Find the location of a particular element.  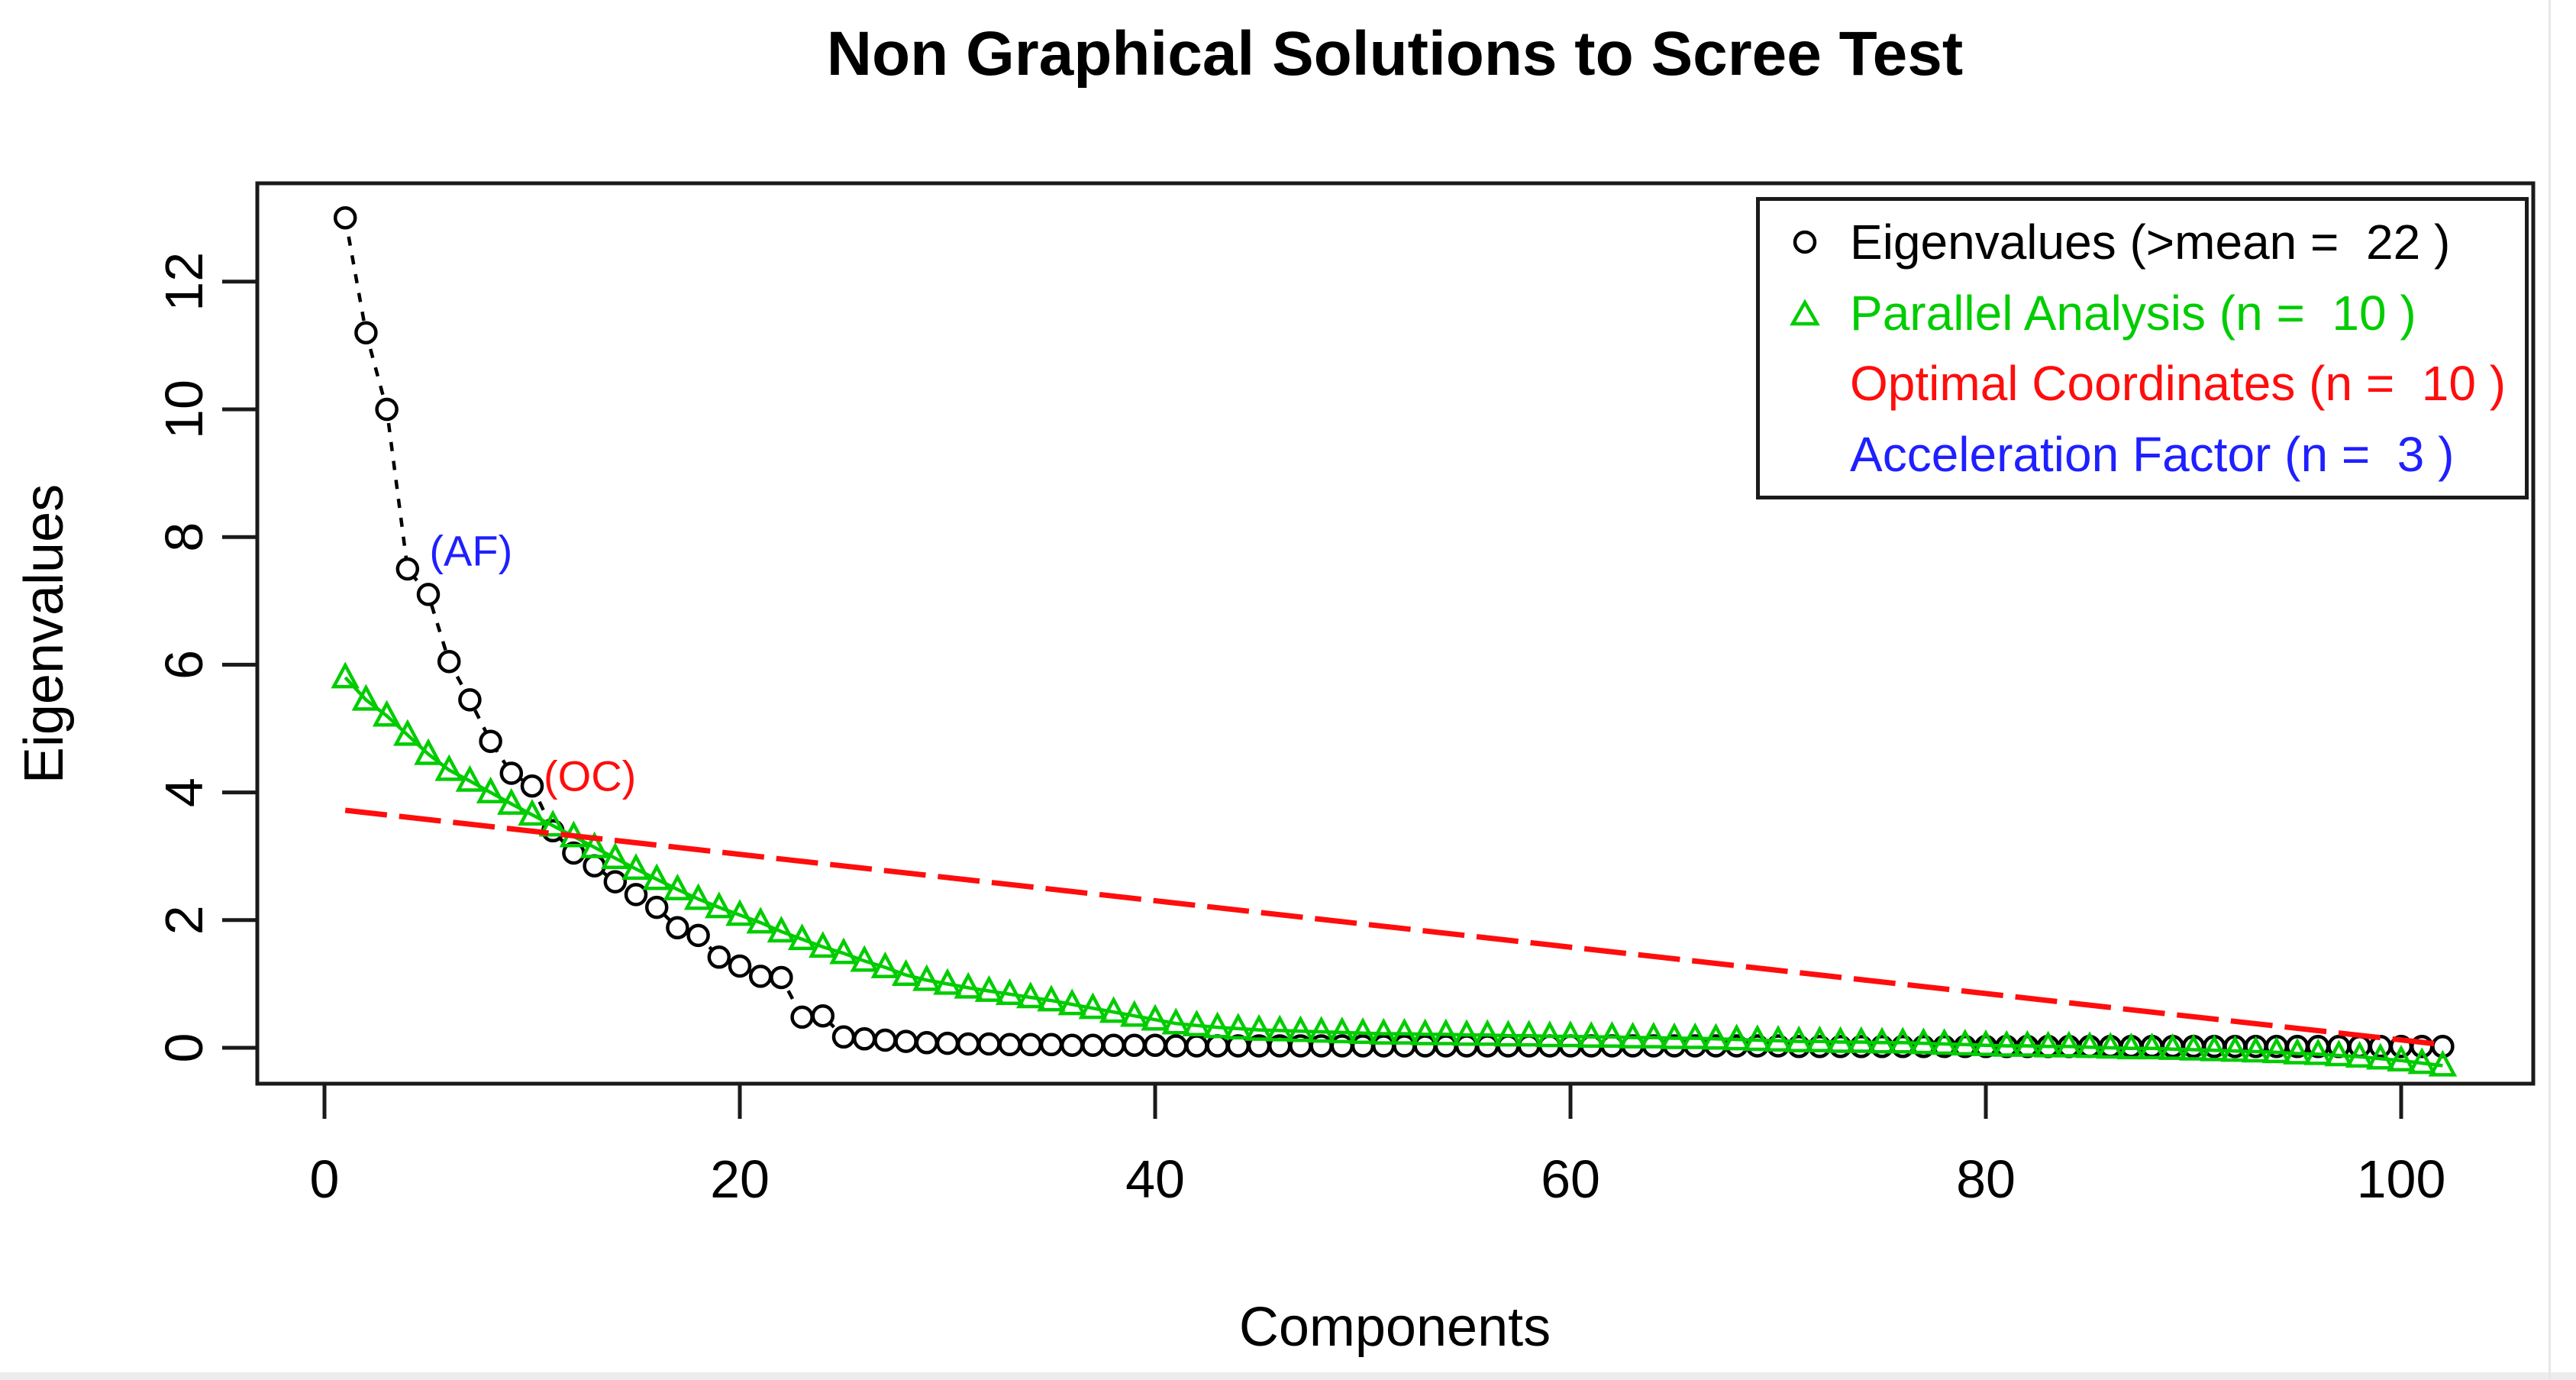

page-right-edge is located at coordinates (2550, 690).